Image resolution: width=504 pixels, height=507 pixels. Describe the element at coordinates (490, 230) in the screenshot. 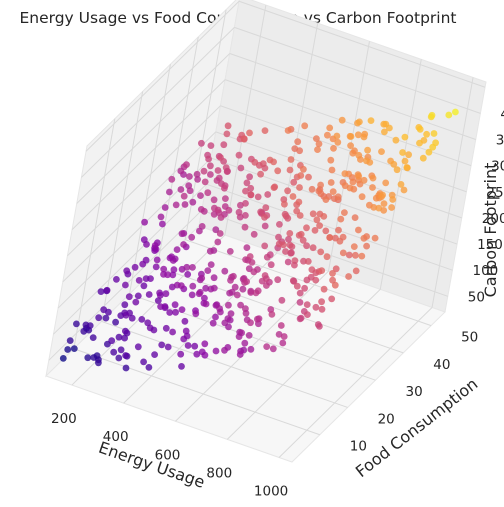

I see `z-axis-label: Carbon Footprint` at that location.